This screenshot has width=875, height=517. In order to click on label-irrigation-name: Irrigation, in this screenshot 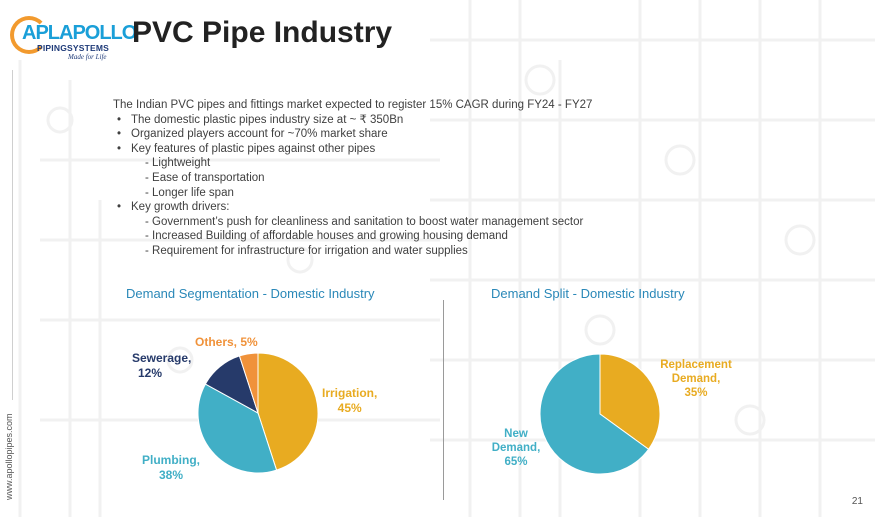, I will do `click(350, 393)`.